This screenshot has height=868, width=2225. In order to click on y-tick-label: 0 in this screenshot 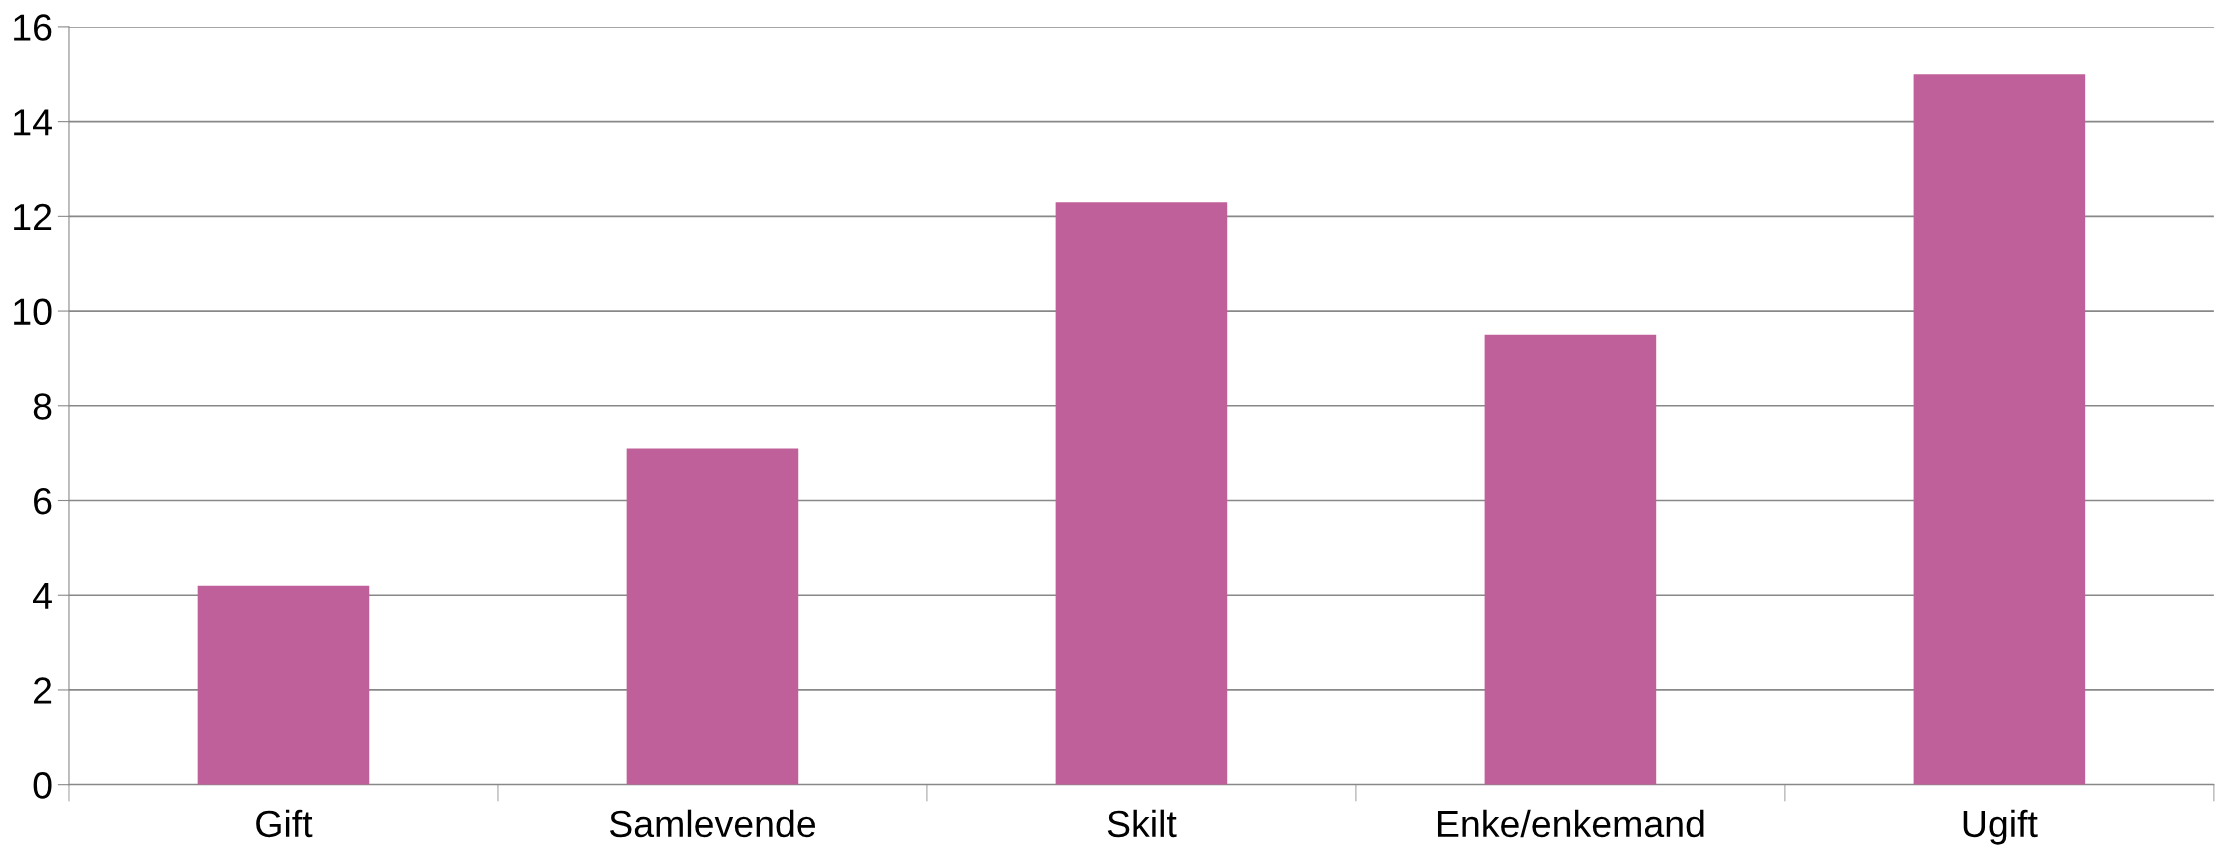, I will do `click(42, 785)`.